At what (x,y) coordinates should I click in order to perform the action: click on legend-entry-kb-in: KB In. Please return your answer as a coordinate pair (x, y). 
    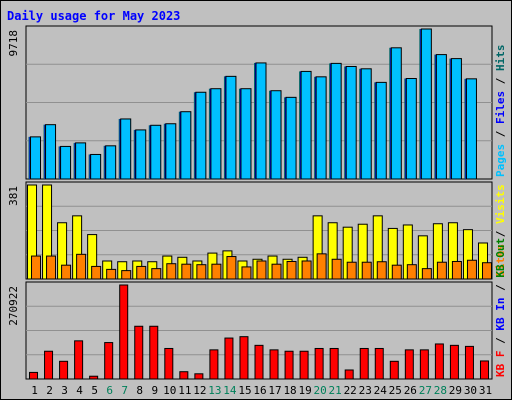
    Looking at the image, I should click on (500, 314).